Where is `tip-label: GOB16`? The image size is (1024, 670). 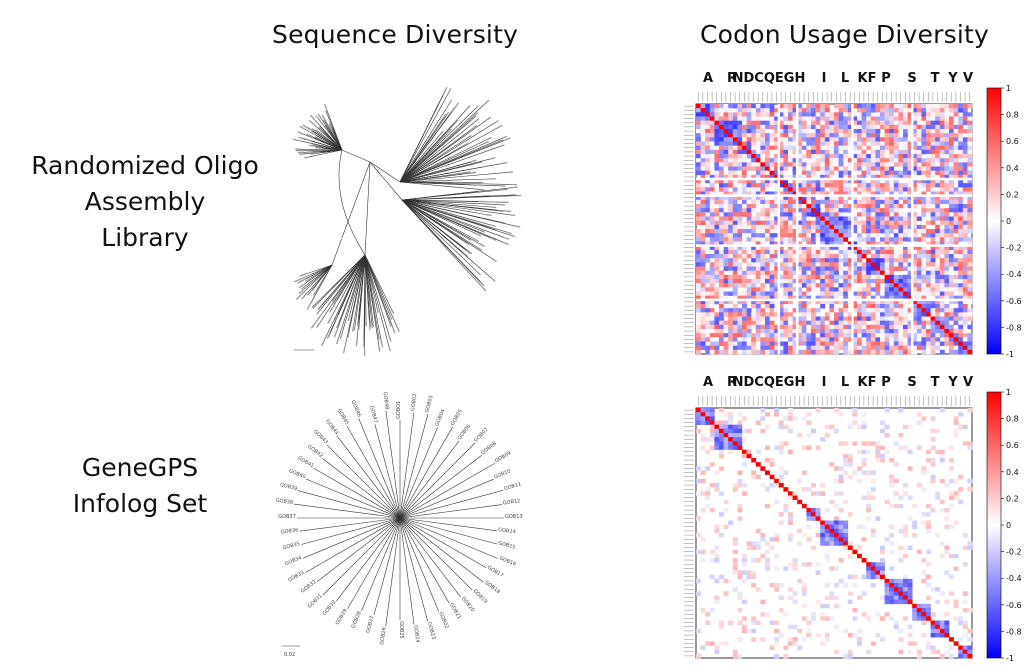 tip-label: GOB16 is located at coordinates (507, 561).